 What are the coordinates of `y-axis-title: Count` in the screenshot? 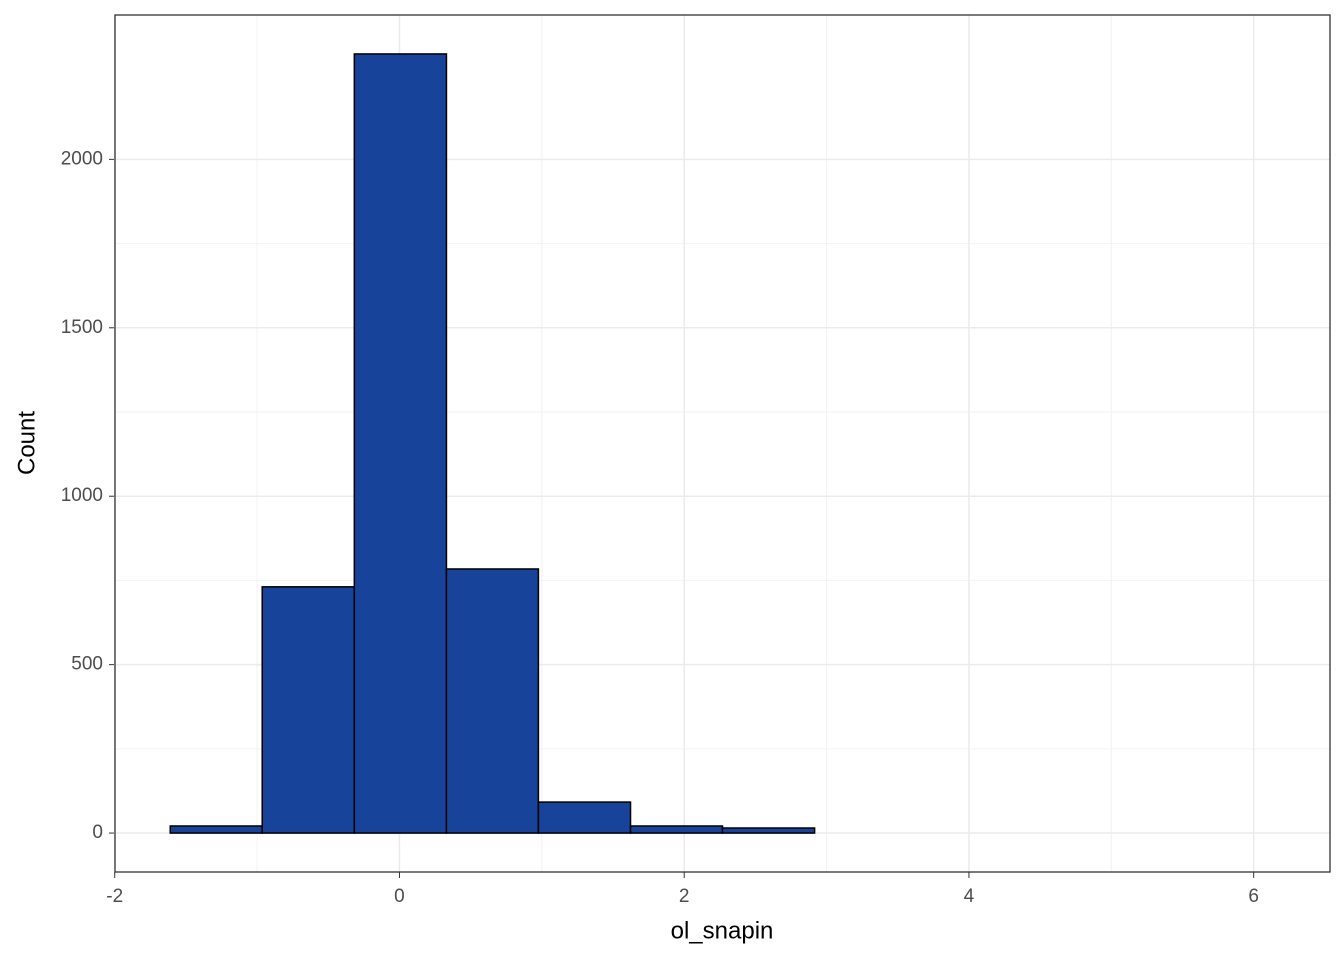 It's located at (26, 443).